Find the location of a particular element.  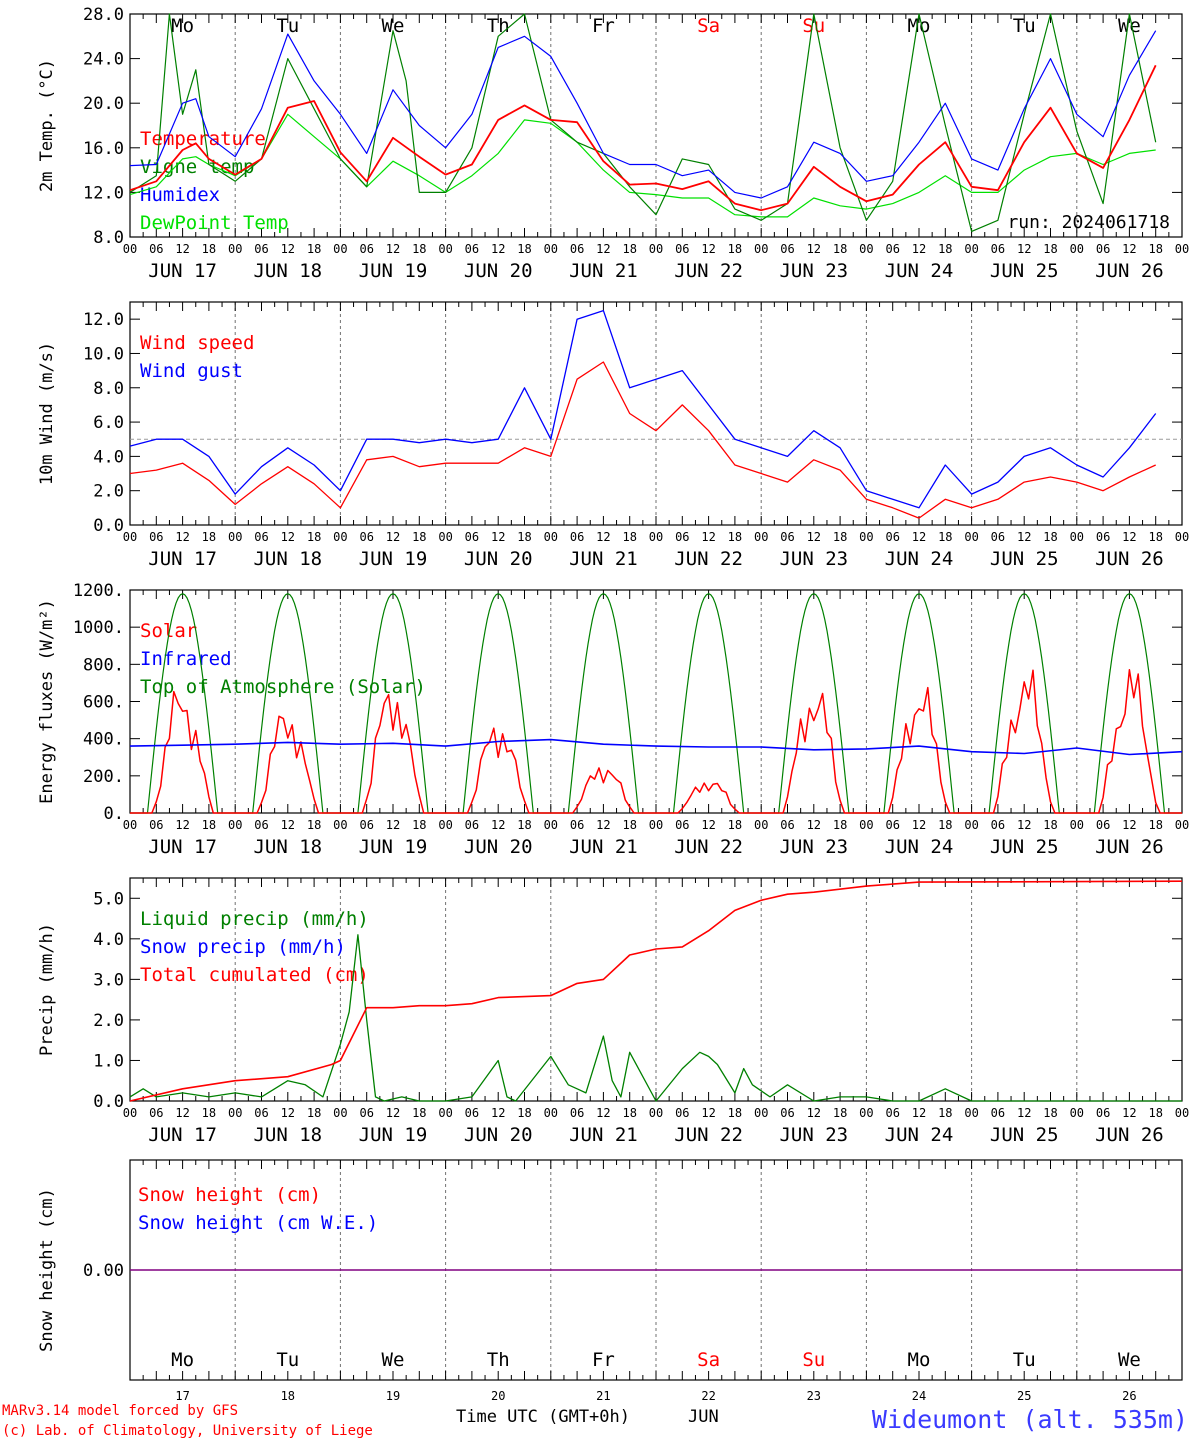

day-name-label: We is located at coordinates (1129, 1360).